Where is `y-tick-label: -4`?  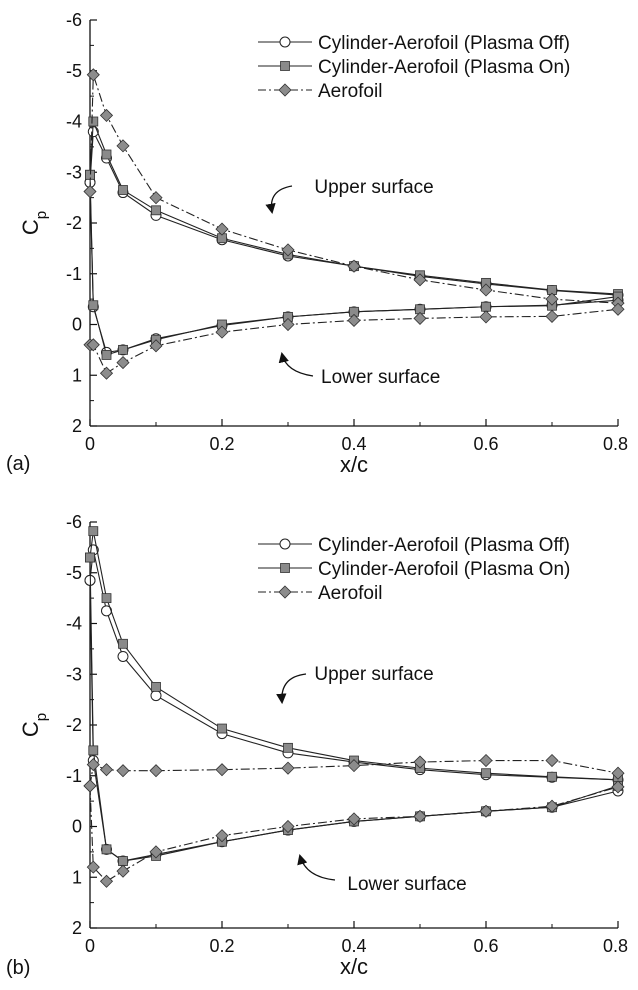 y-tick-label: -4 is located at coordinates (74, 624).